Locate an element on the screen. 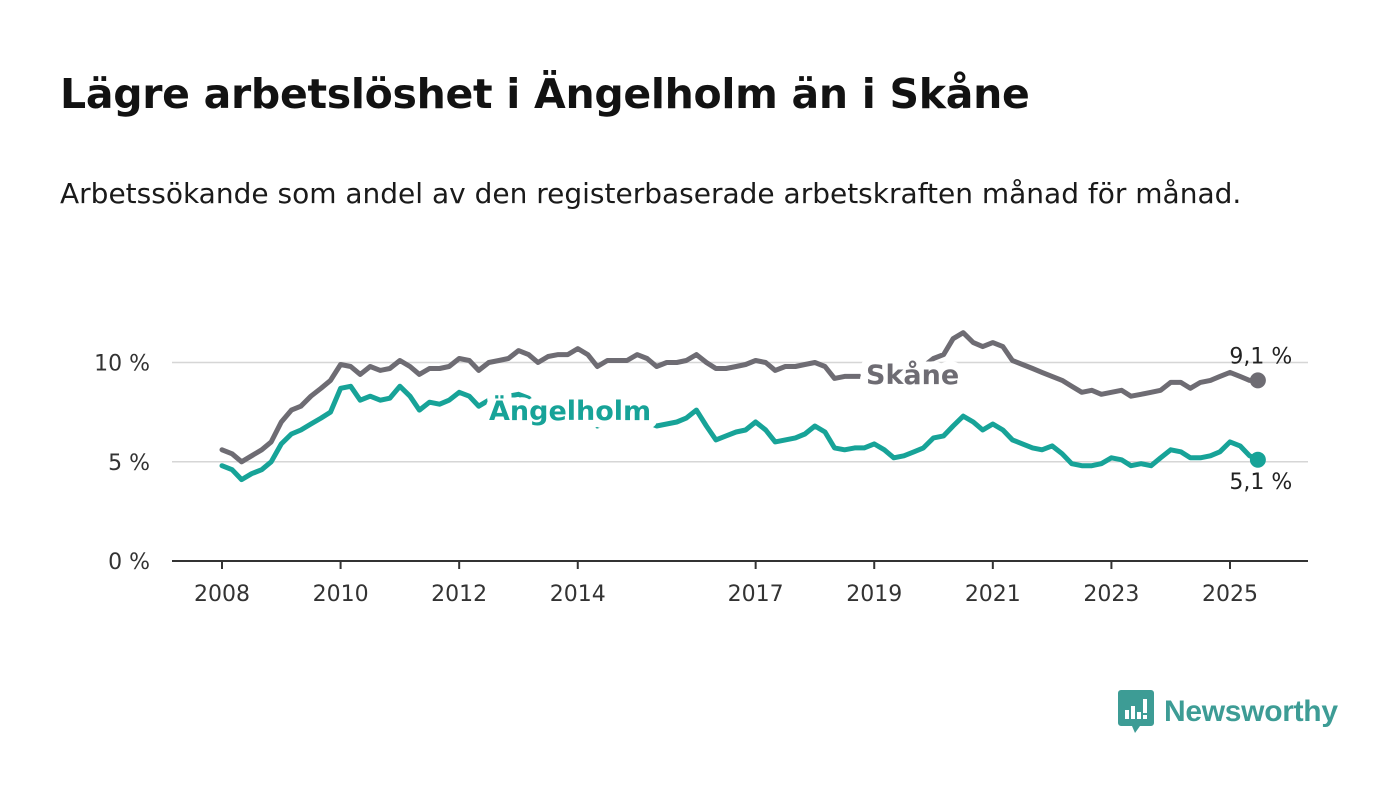 This screenshot has width=1400, height=794. x-tick-label: 2014 is located at coordinates (578, 594).